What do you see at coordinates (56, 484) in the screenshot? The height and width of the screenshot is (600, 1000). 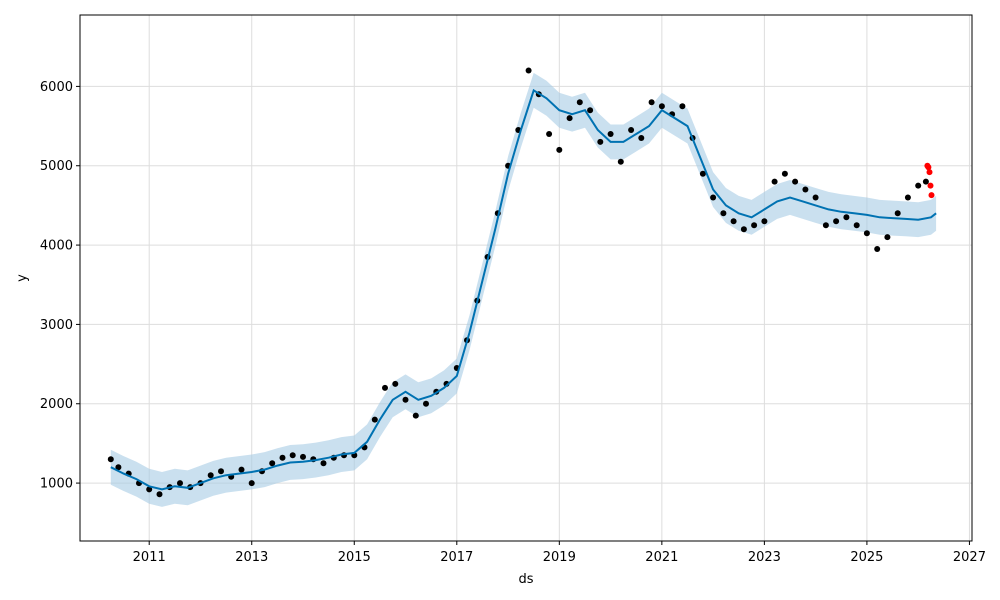 I see `y-tick-label: 1000` at bounding box center [56, 484].